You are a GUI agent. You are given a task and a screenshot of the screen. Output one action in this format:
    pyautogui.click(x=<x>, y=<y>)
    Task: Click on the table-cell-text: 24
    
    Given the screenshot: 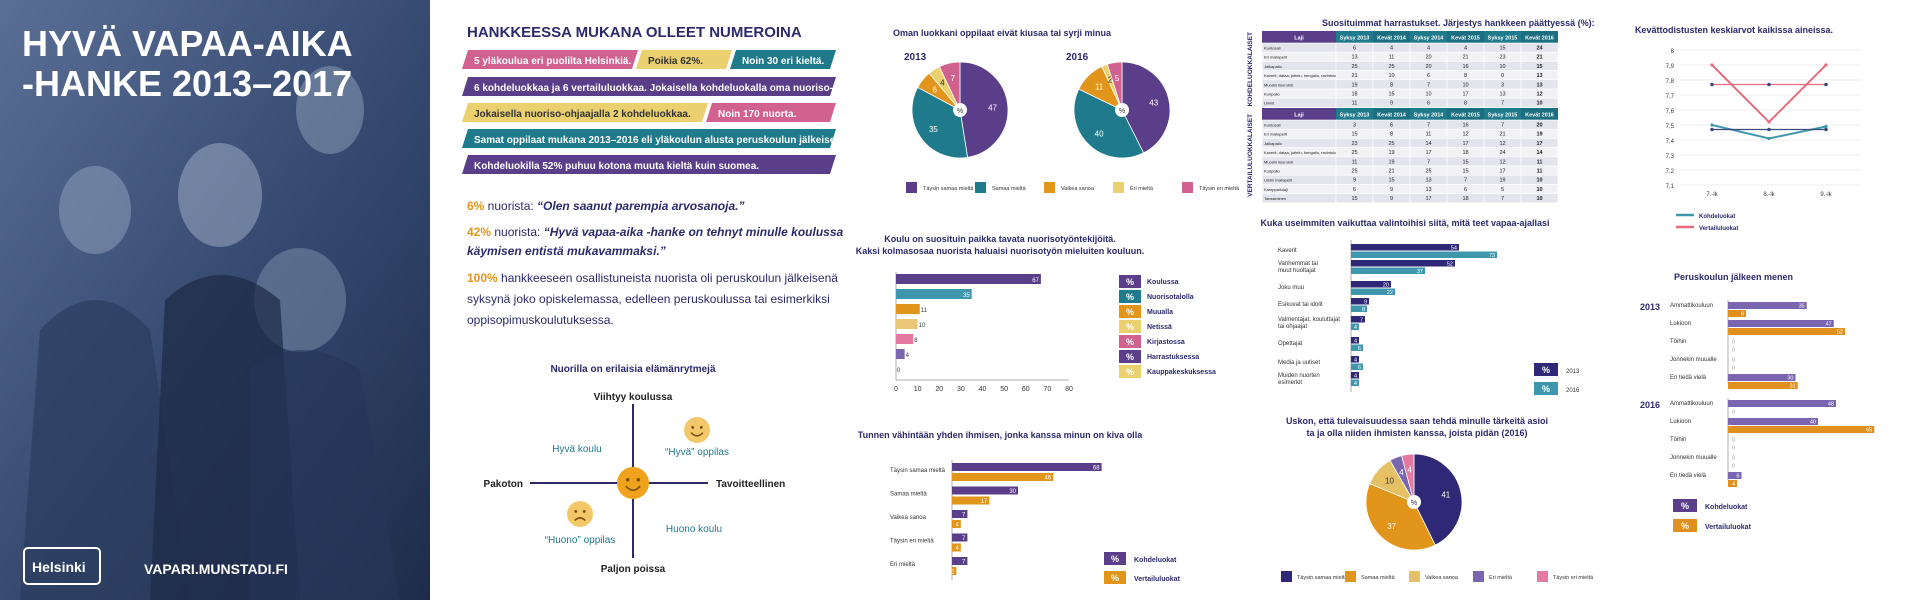 What is the action you would take?
    pyautogui.click(x=1502, y=153)
    